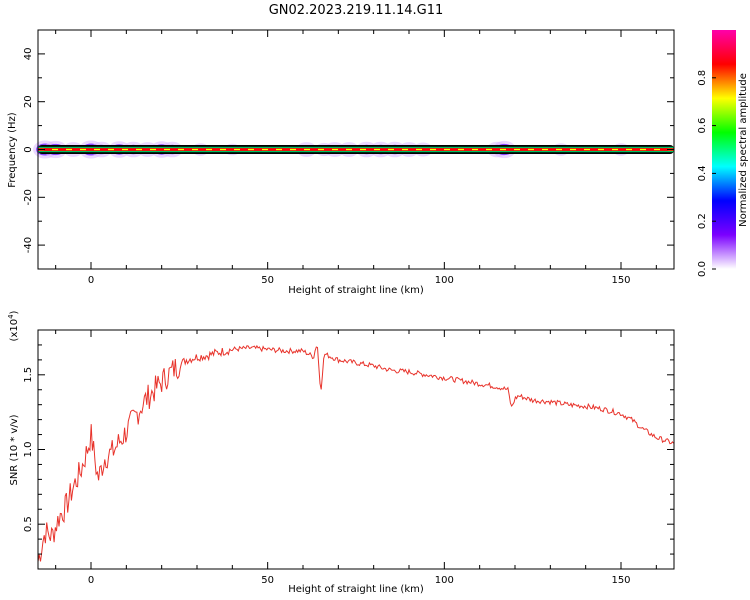 The height and width of the screenshot is (600, 750). I want to click on snr-xlabel: Height of straight line (km), so click(356, 589).